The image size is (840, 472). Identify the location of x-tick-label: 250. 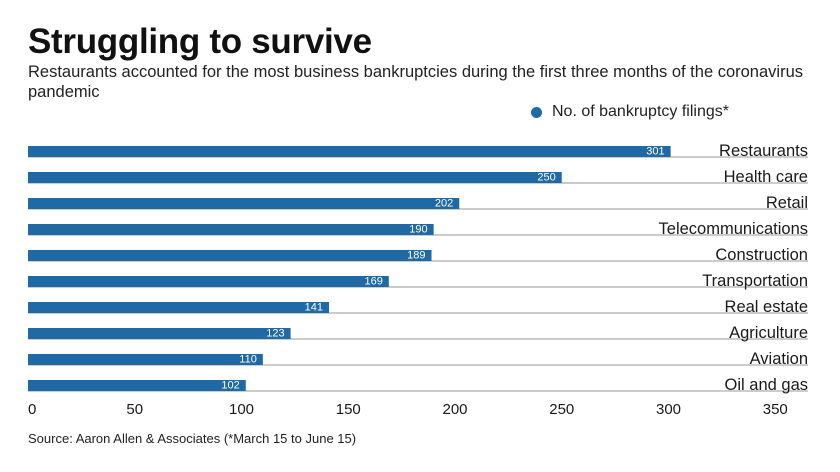
(561, 409).